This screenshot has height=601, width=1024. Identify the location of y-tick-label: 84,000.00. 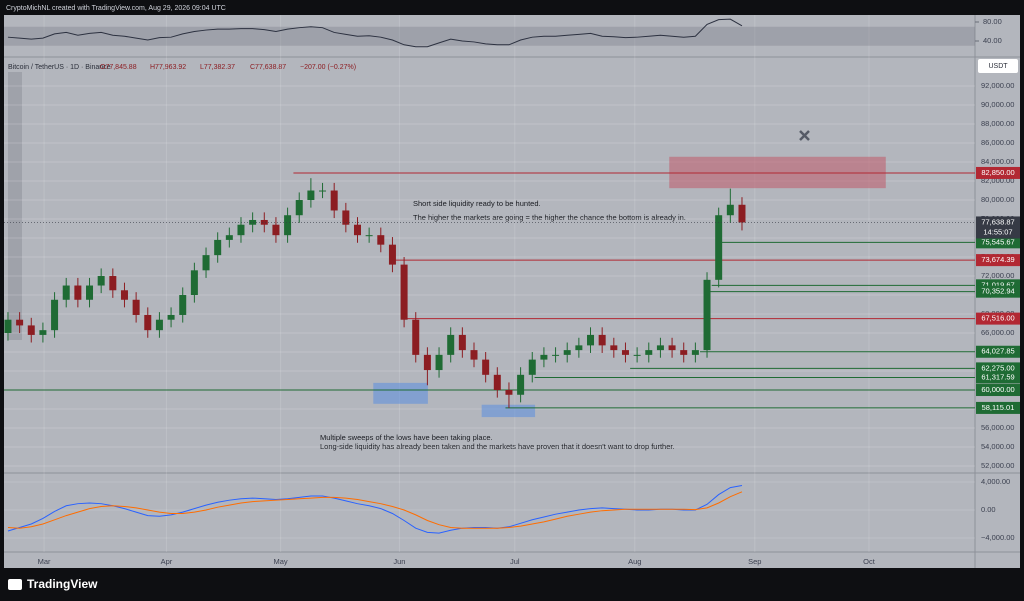
(997, 161).